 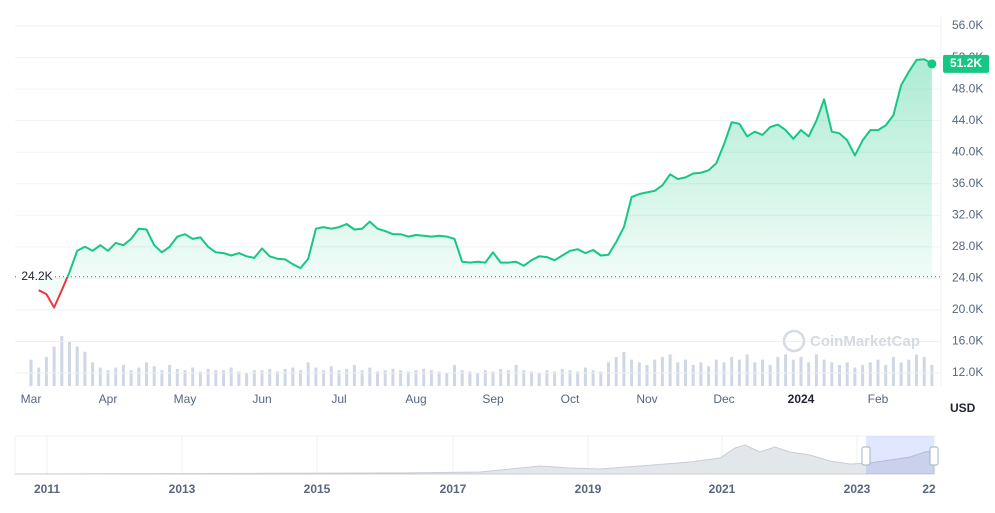 I want to click on currency-label: USD, so click(x=963, y=408).